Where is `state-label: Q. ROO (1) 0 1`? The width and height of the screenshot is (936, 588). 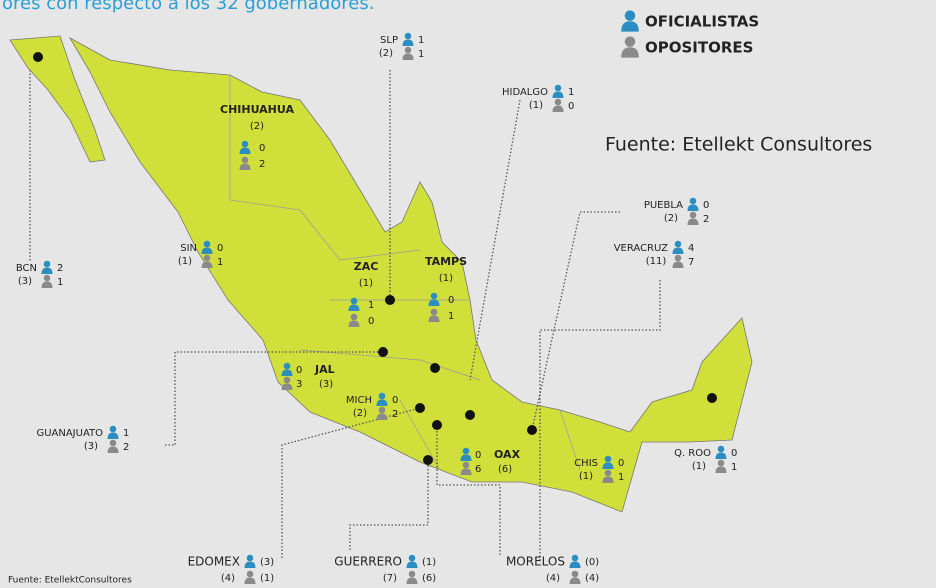 state-label: Q. ROO (1) 0 1 is located at coordinates (705, 460).